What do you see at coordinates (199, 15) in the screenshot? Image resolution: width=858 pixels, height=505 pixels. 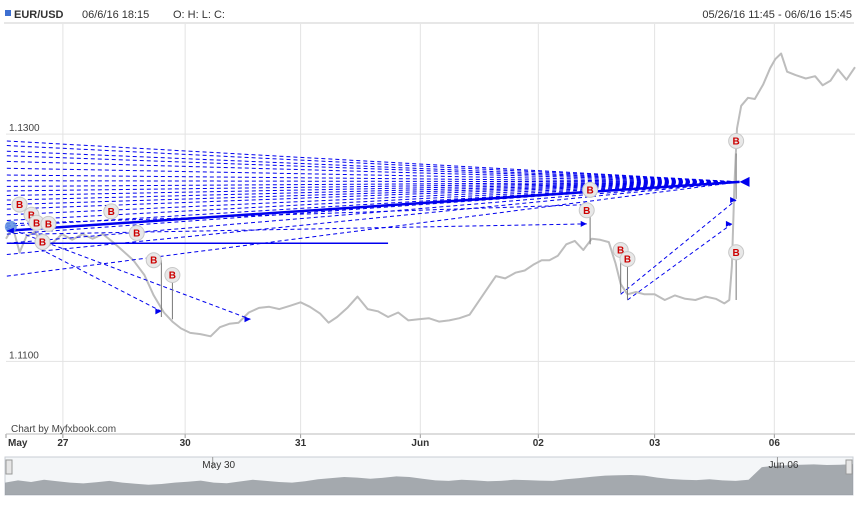 I see `ohlc-readout: O: H: L: C:` at bounding box center [199, 15].